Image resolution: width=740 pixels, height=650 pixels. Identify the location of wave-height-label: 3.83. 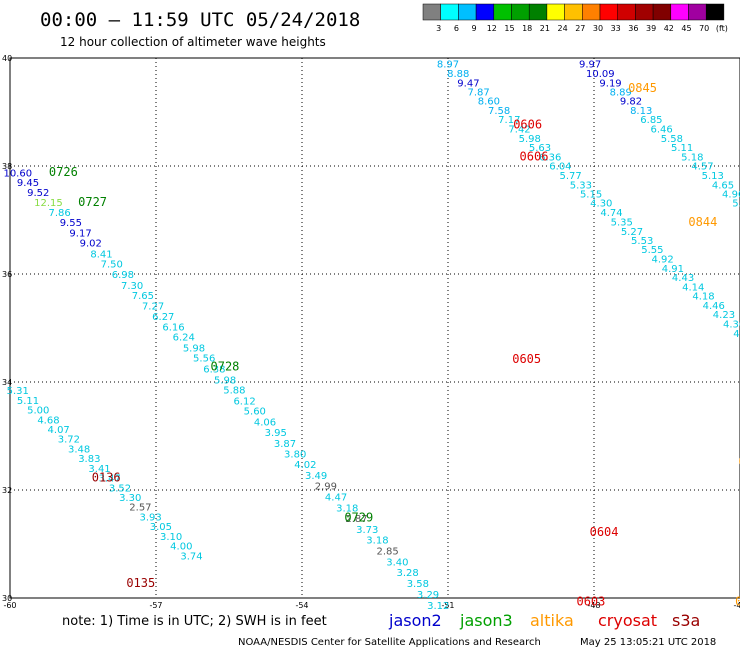
(89, 459).